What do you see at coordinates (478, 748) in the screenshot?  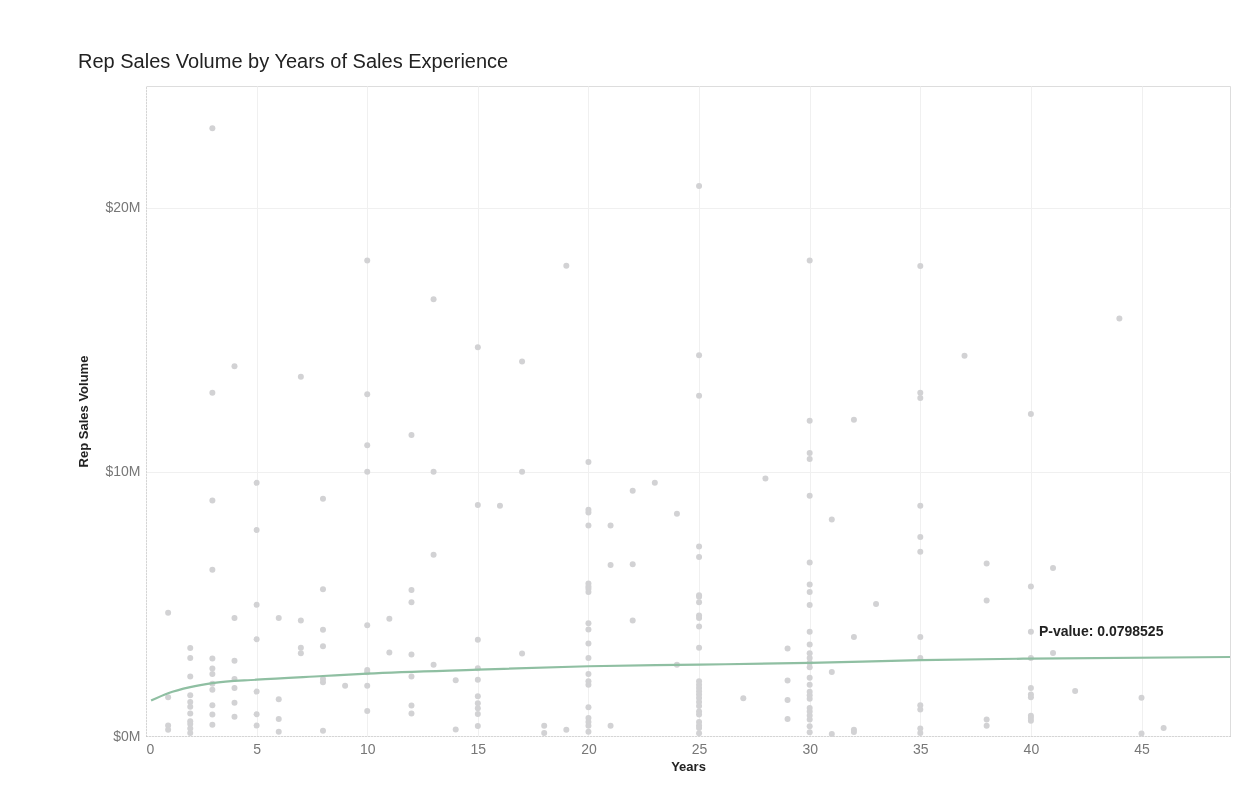 I see `x-tick-label: 15` at bounding box center [478, 748].